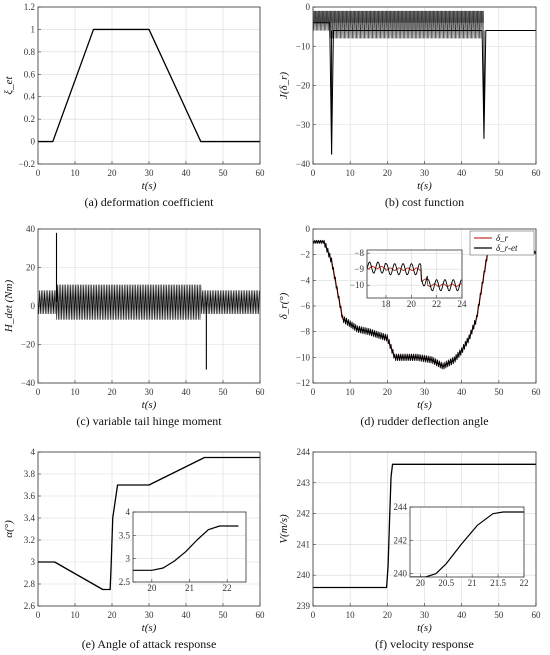 This screenshot has height=655, width=550. Describe the element at coordinates (27, 164) in the screenshot. I see `y-tick-label: −0.2` at that location.